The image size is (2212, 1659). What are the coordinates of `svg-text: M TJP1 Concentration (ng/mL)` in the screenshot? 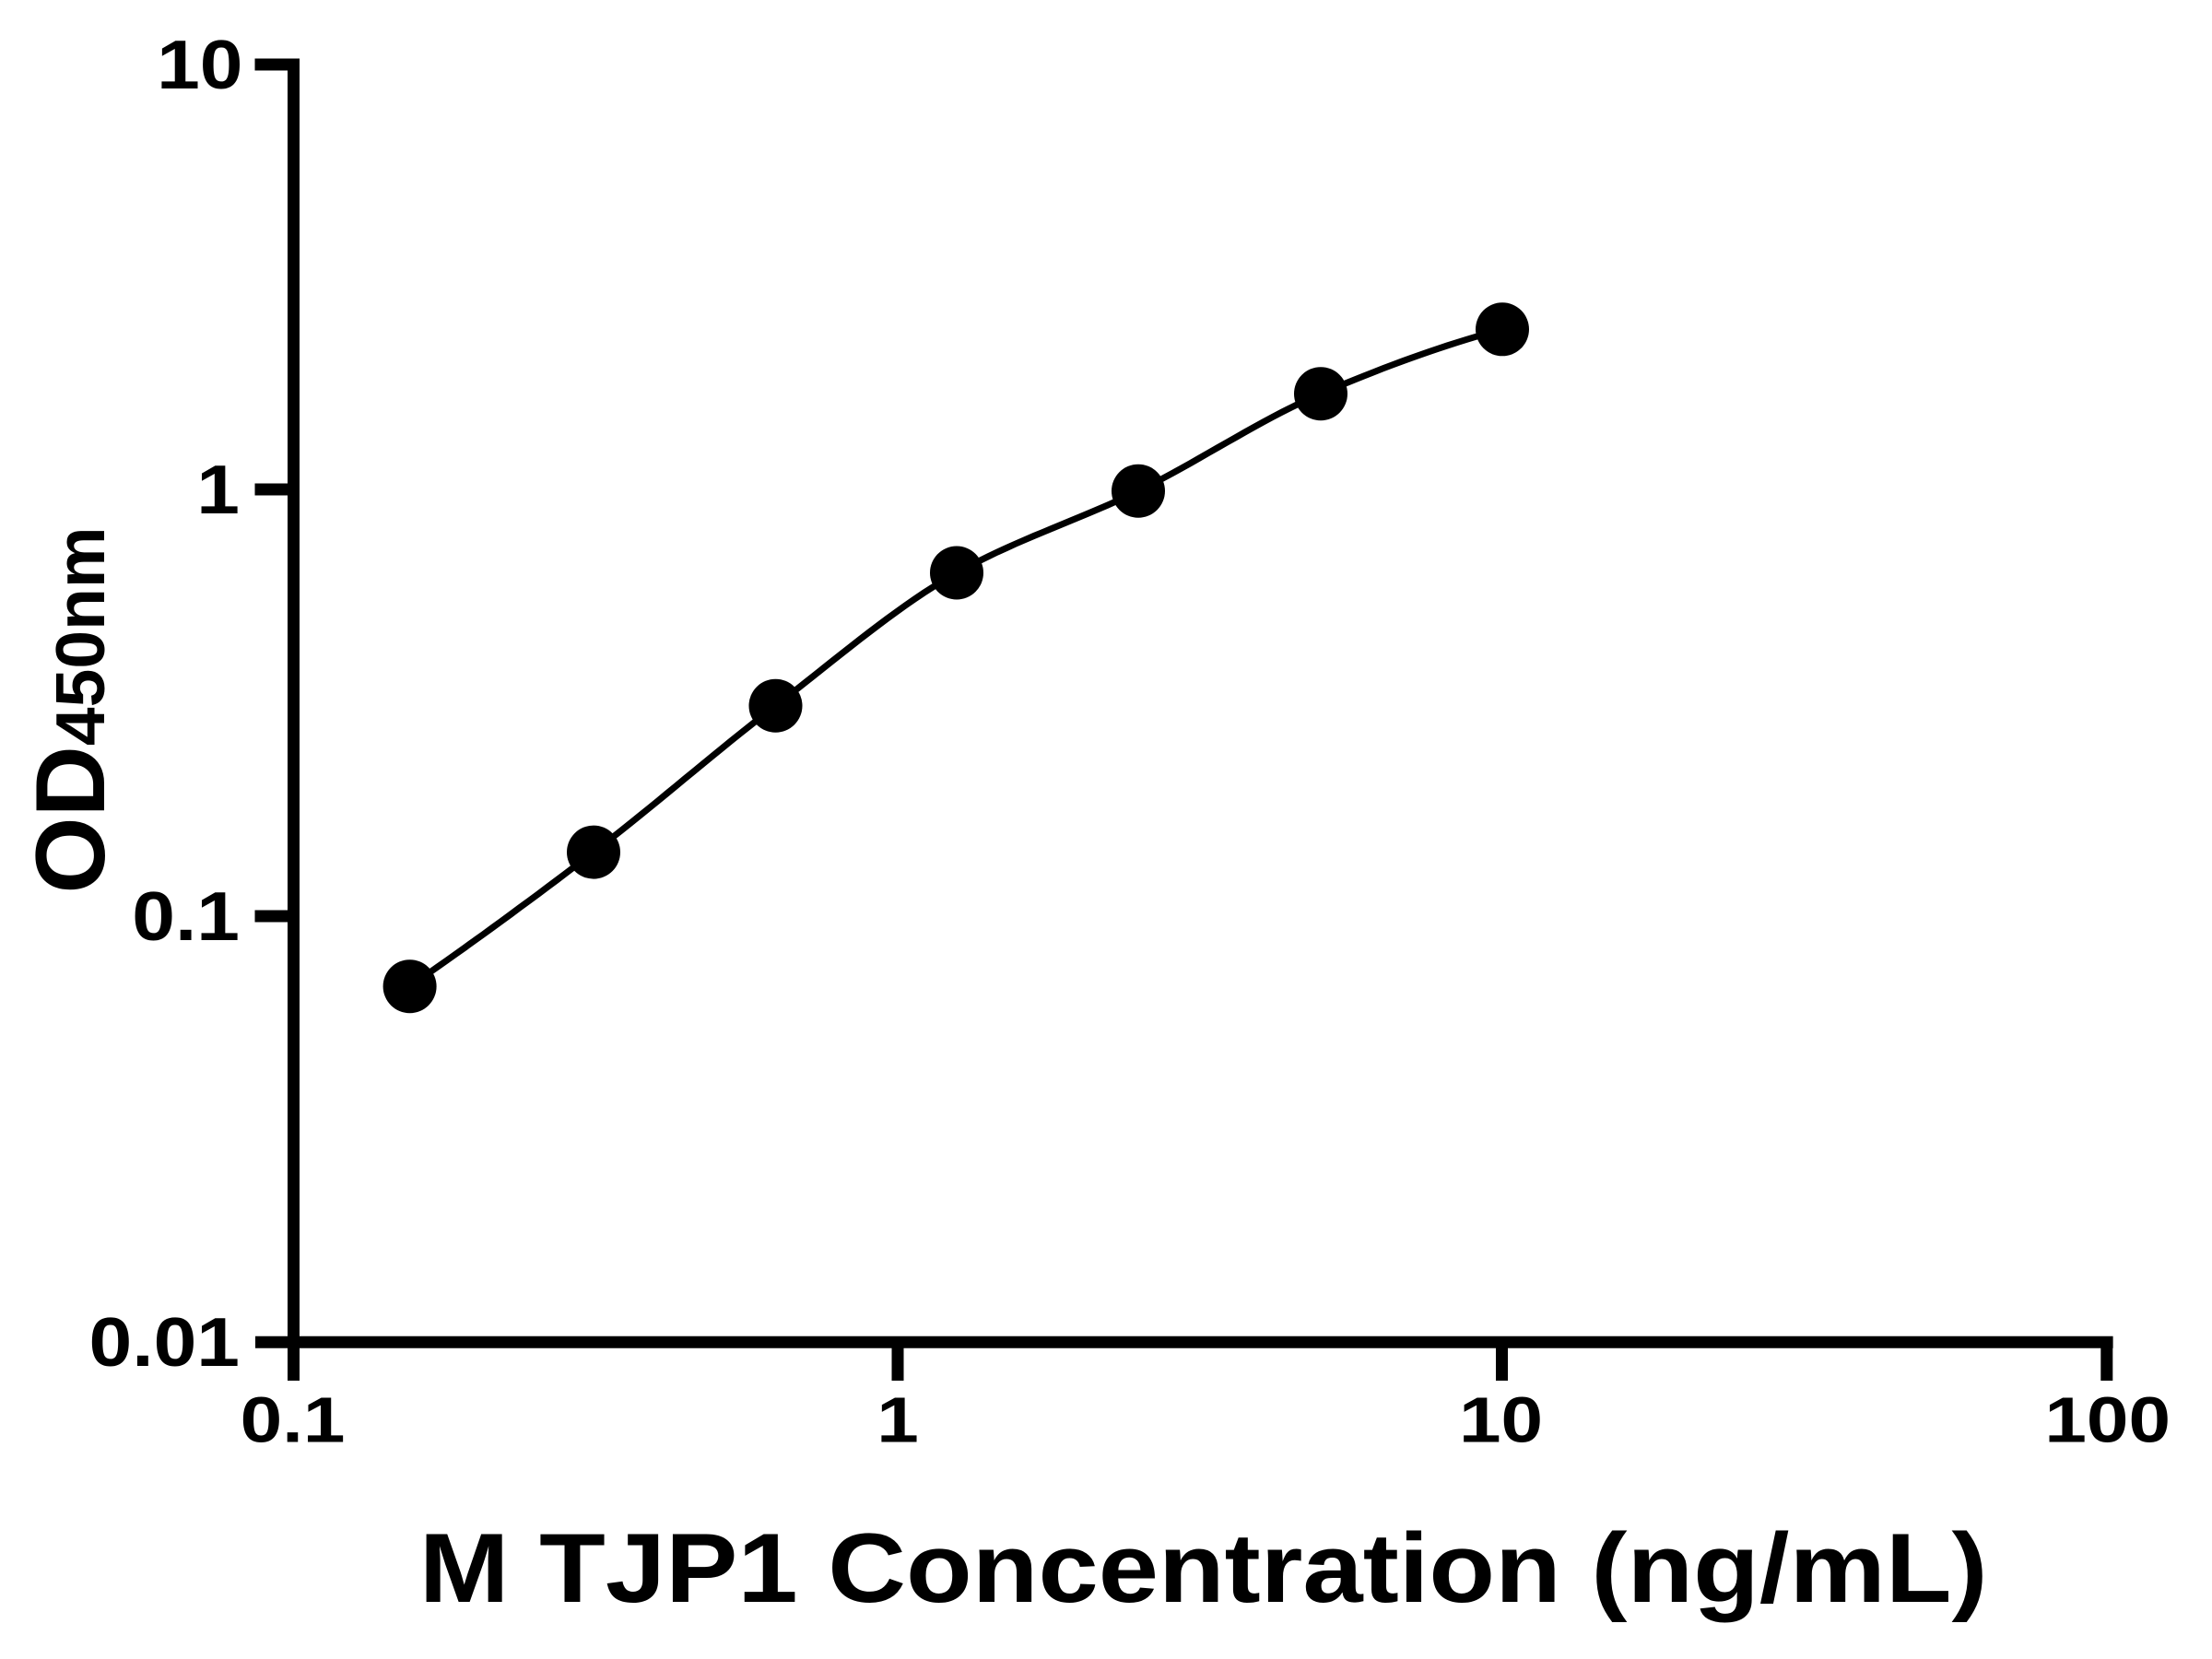 It's located at (1203, 1567).